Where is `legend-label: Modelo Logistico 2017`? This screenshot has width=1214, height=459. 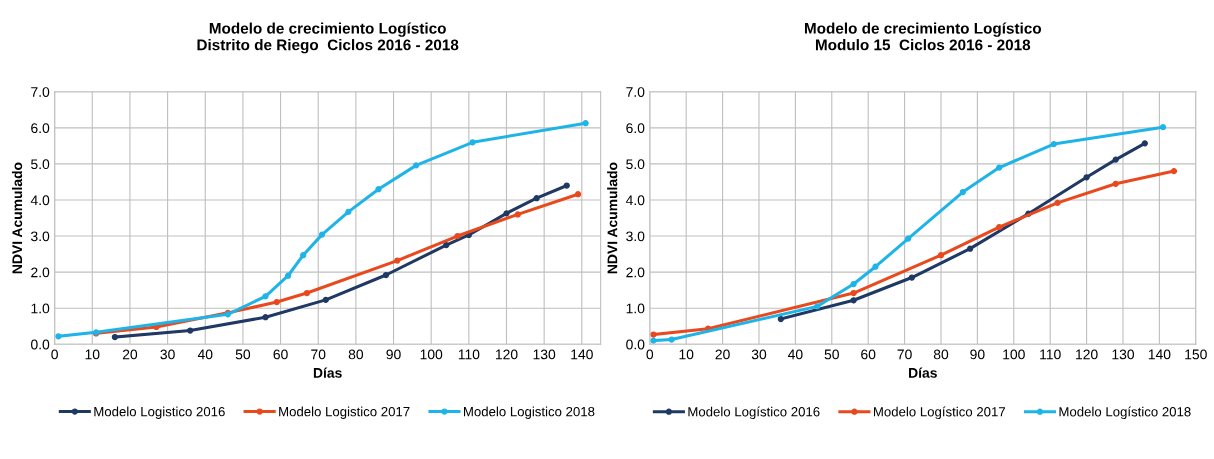
legend-label: Modelo Logistico 2017 is located at coordinates (344, 412).